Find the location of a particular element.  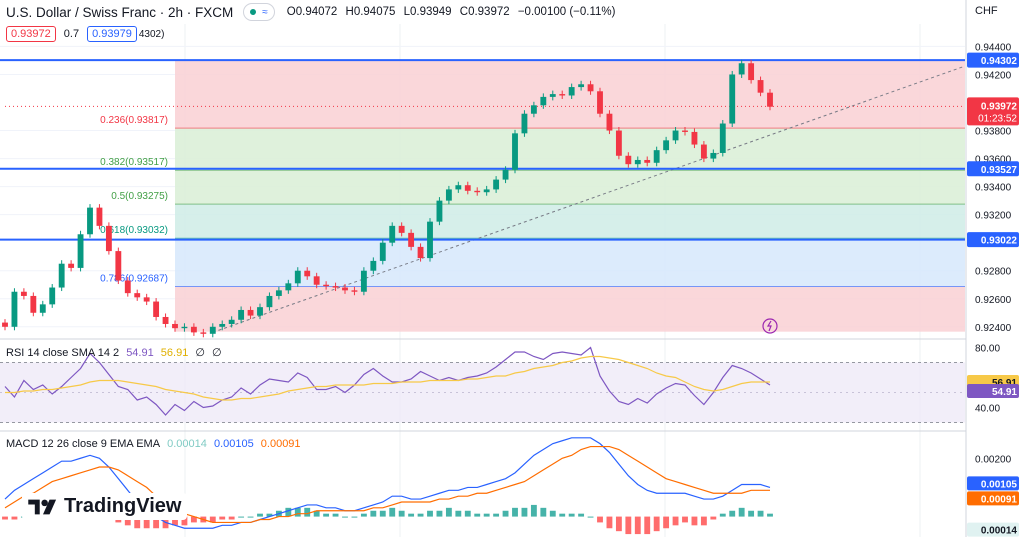

price-tick-label: 0.93200 is located at coordinates (993, 216).